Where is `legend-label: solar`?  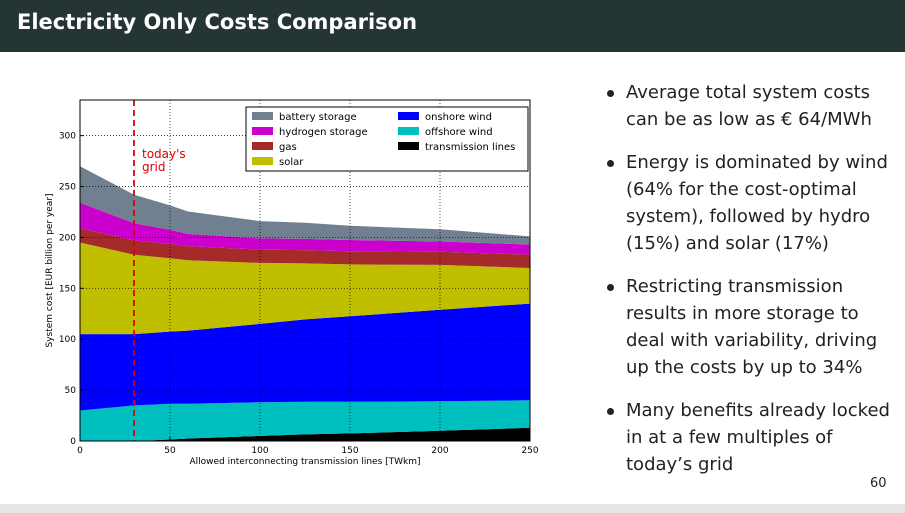
legend-label: solar is located at coordinates (291, 162).